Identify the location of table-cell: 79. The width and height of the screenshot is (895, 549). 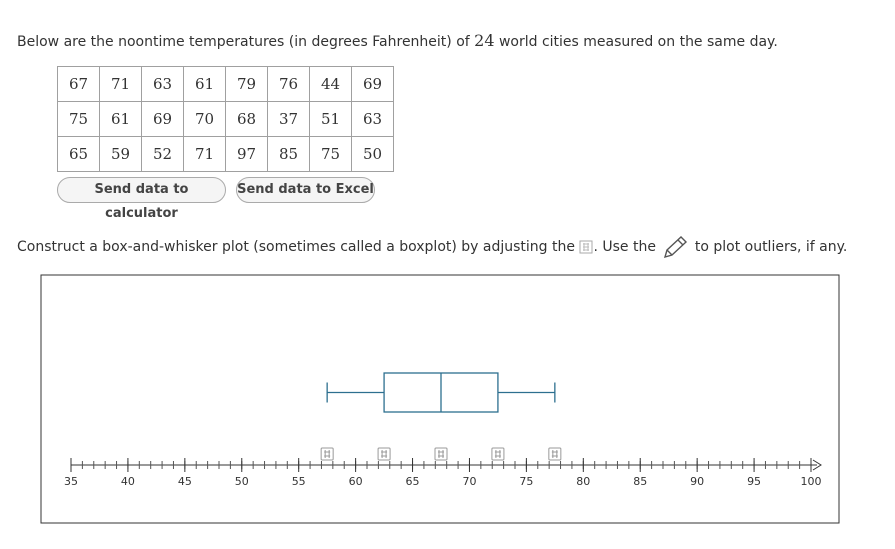
(246, 84).